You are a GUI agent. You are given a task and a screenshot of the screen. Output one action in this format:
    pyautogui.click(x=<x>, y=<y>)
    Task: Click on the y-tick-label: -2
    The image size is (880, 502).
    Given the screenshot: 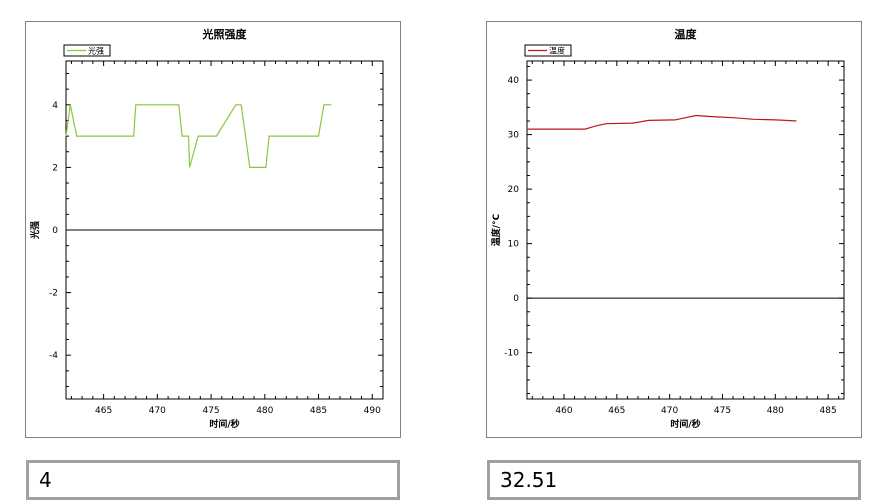 What is the action you would take?
    pyautogui.click(x=53, y=294)
    